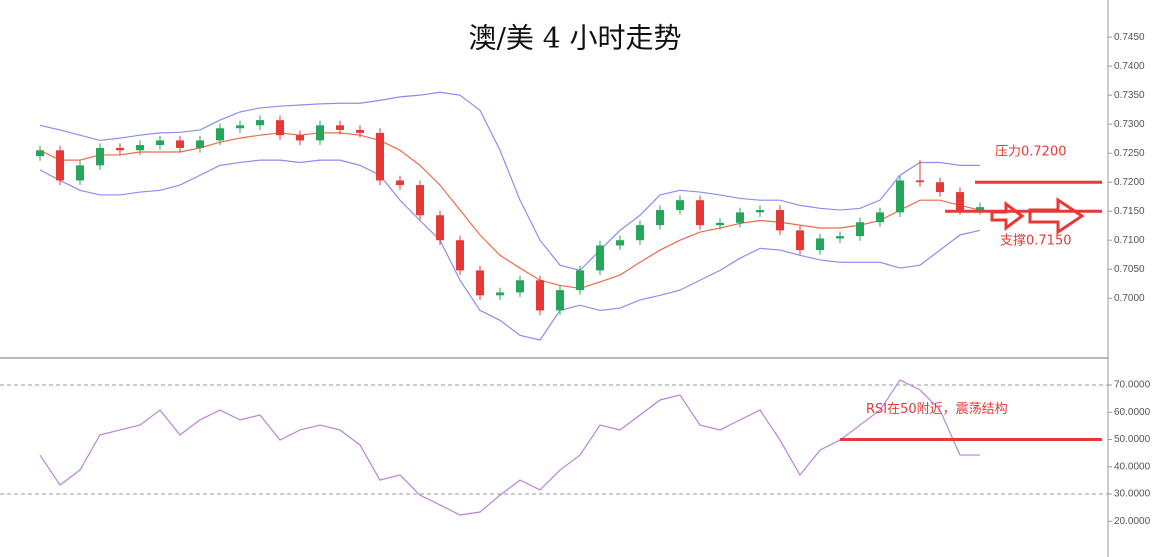  I want to click on y-tick-label: 0.7200, so click(1129, 182).